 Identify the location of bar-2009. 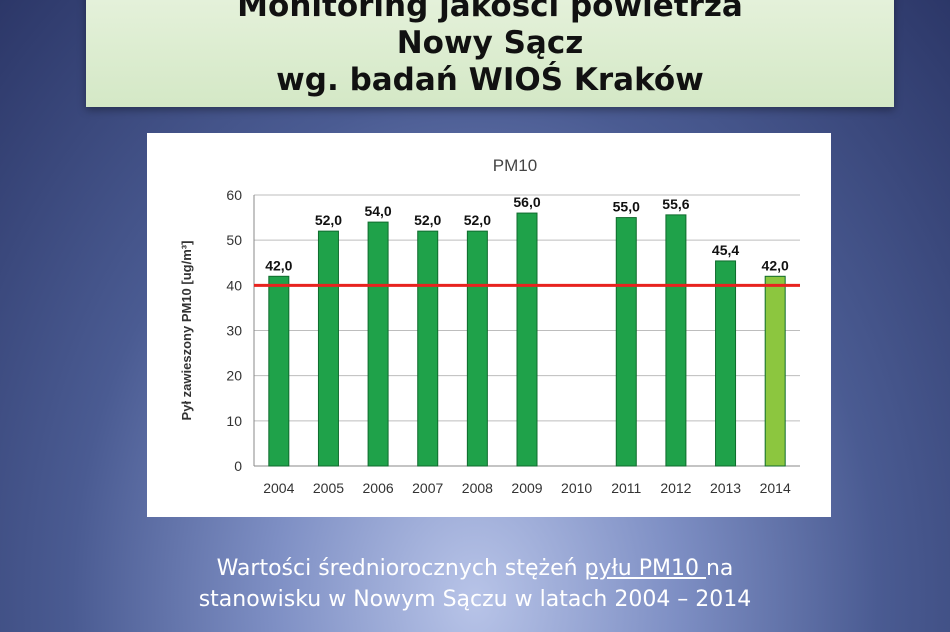
(527, 339).